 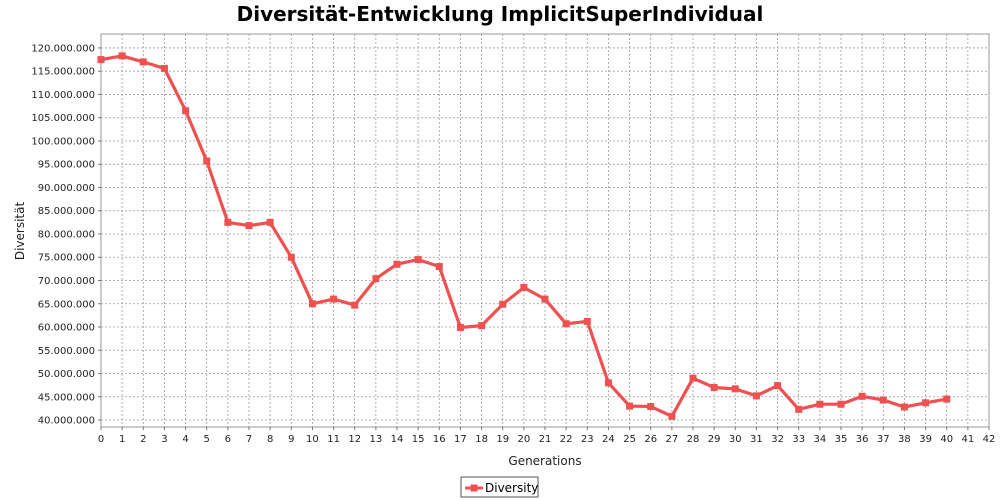 I want to click on y-tick-label: 115.000.000, so click(x=63, y=72).